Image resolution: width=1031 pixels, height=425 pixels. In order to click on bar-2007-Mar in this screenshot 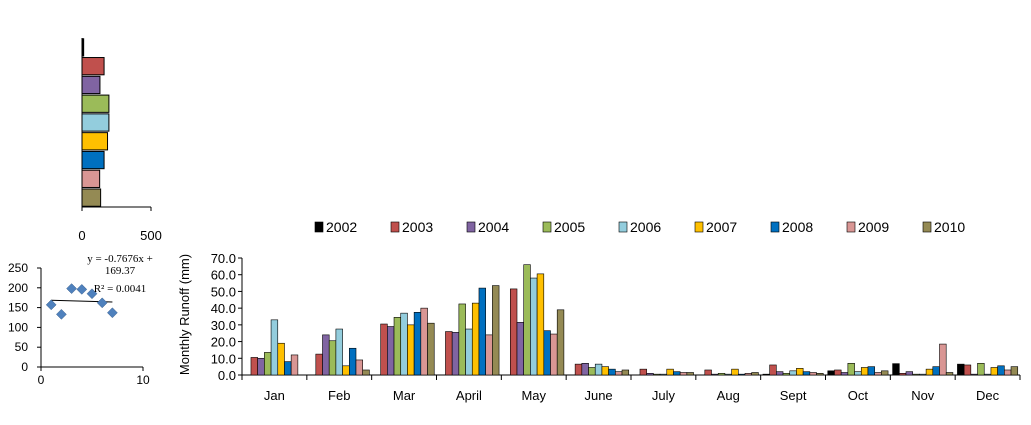, I will do `click(411, 350)`.